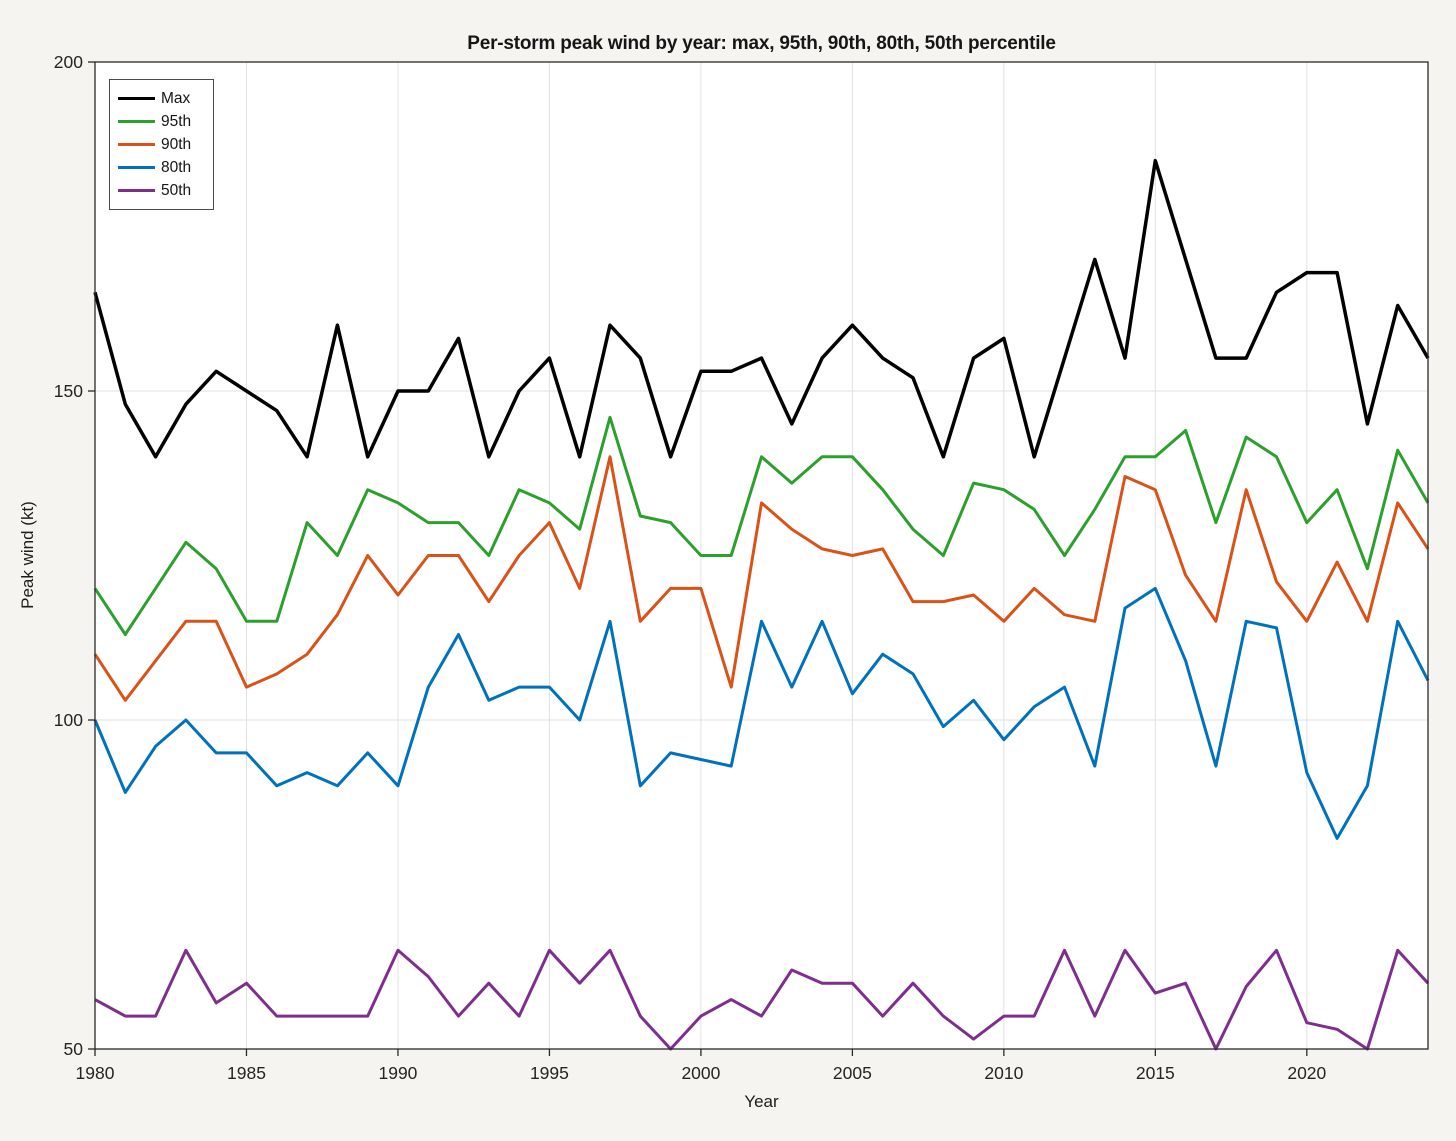 The width and height of the screenshot is (1456, 1141). What do you see at coordinates (246, 1073) in the screenshot?
I see `x-tick-label: 1985` at bounding box center [246, 1073].